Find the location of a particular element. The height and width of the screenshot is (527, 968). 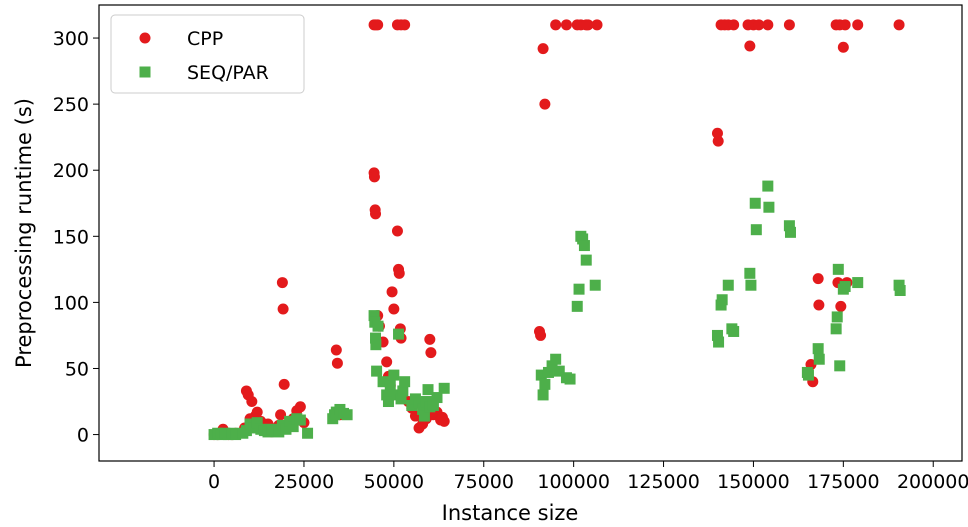

x-tick-label: 175000 is located at coordinates (843, 482).